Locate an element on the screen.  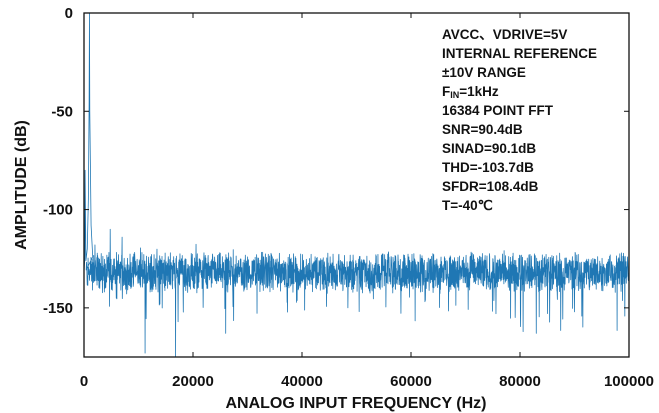
annotation-line-8: THD=-103.7dB is located at coordinates (488, 167).